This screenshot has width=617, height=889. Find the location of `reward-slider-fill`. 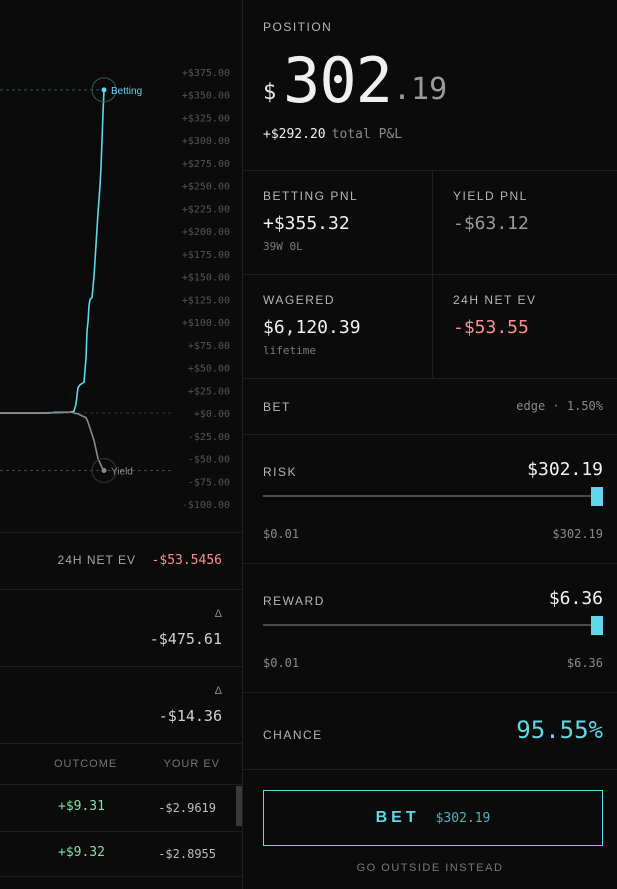

reward-slider-fill is located at coordinates (433, 625).